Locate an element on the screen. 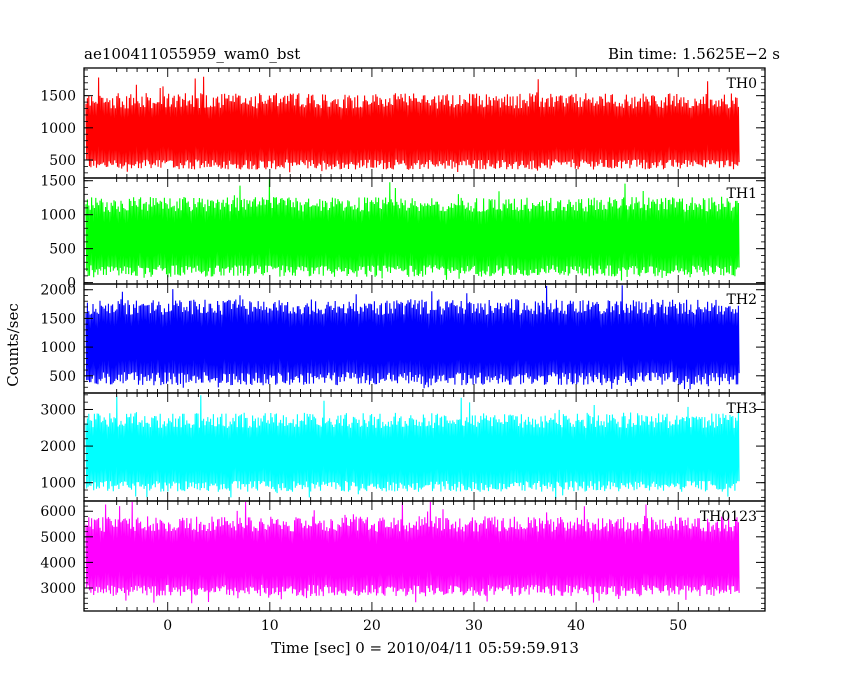 The image size is (850, 685). x-tick-label: 10 is located at coordinates (270, 626).